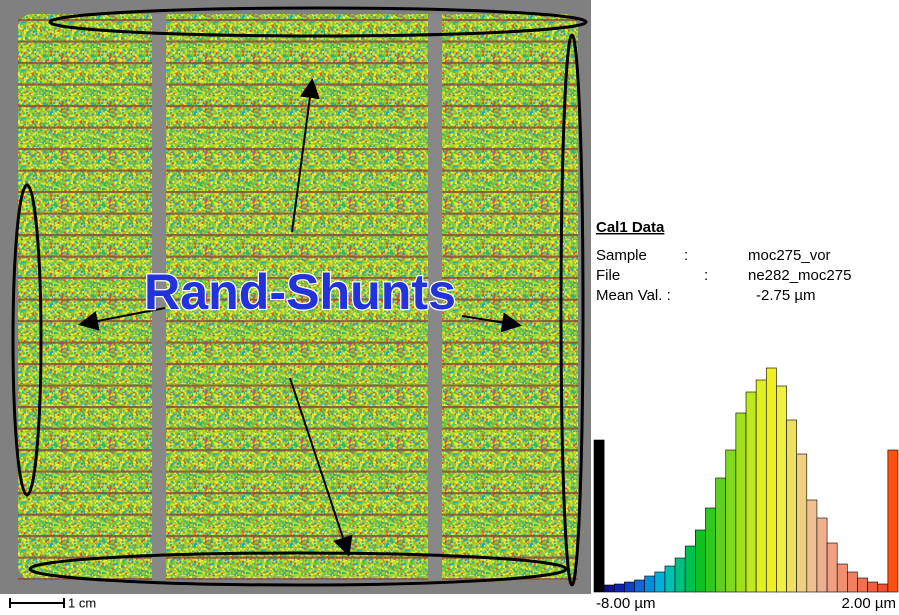 The width and height of the screenshot is (899, 615). I want to click on scale-bar: 1 cm, so click(52, 602).